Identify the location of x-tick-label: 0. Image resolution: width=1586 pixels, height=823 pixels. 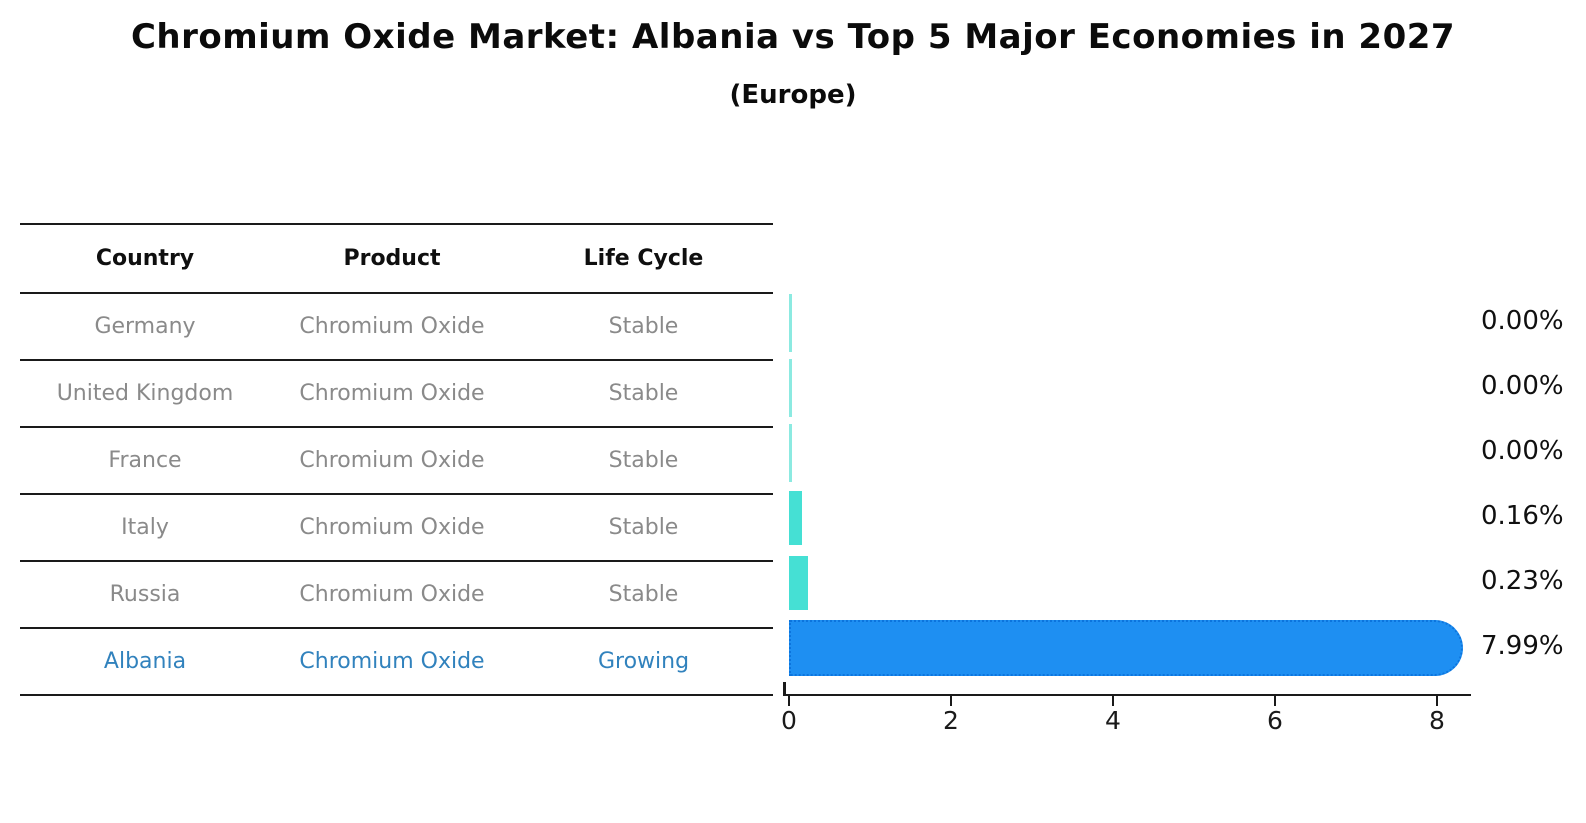
(789, 720).